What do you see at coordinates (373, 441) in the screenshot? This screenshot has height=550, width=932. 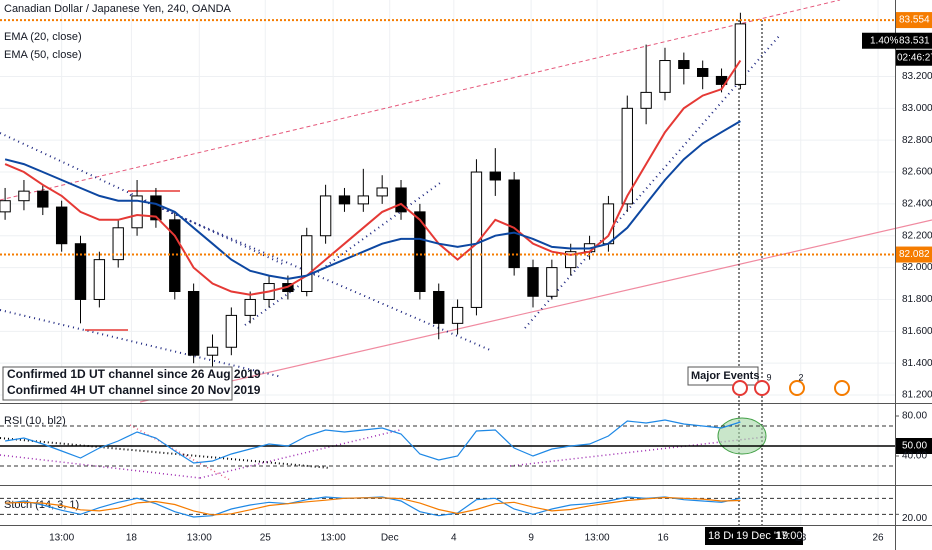 I see `rsi-line` at bounding box center [373, 441].